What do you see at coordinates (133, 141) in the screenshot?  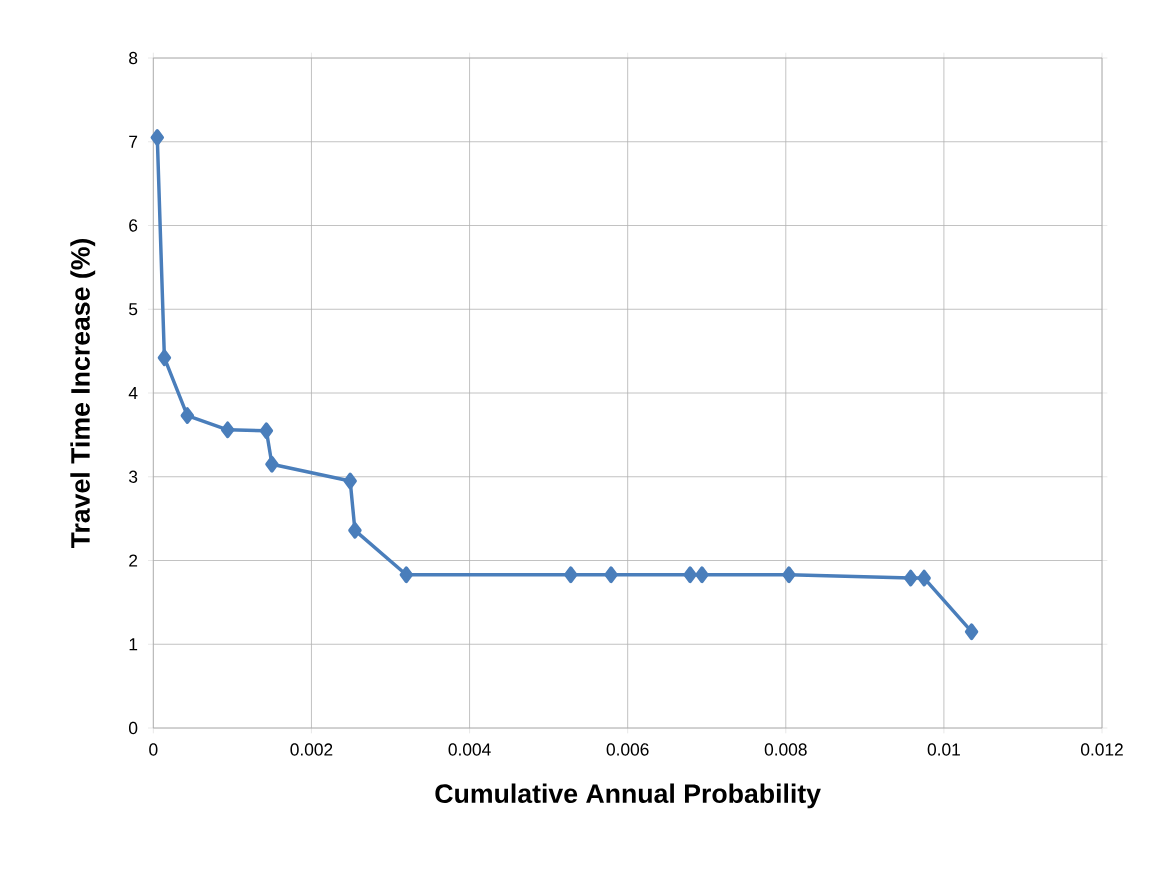 I see `y-tick-label: 7` at bounding box center [133, 141].